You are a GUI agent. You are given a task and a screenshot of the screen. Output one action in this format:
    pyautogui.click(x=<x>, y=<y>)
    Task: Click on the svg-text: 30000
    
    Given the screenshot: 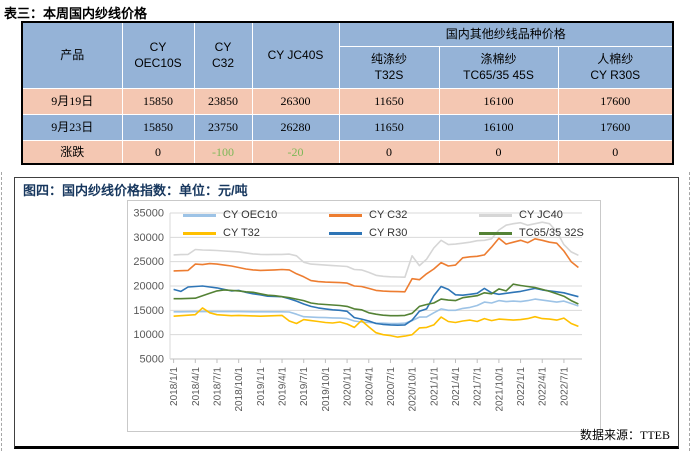 What is the action you would take?
    pyautogui.click(x=148, y=238)
    